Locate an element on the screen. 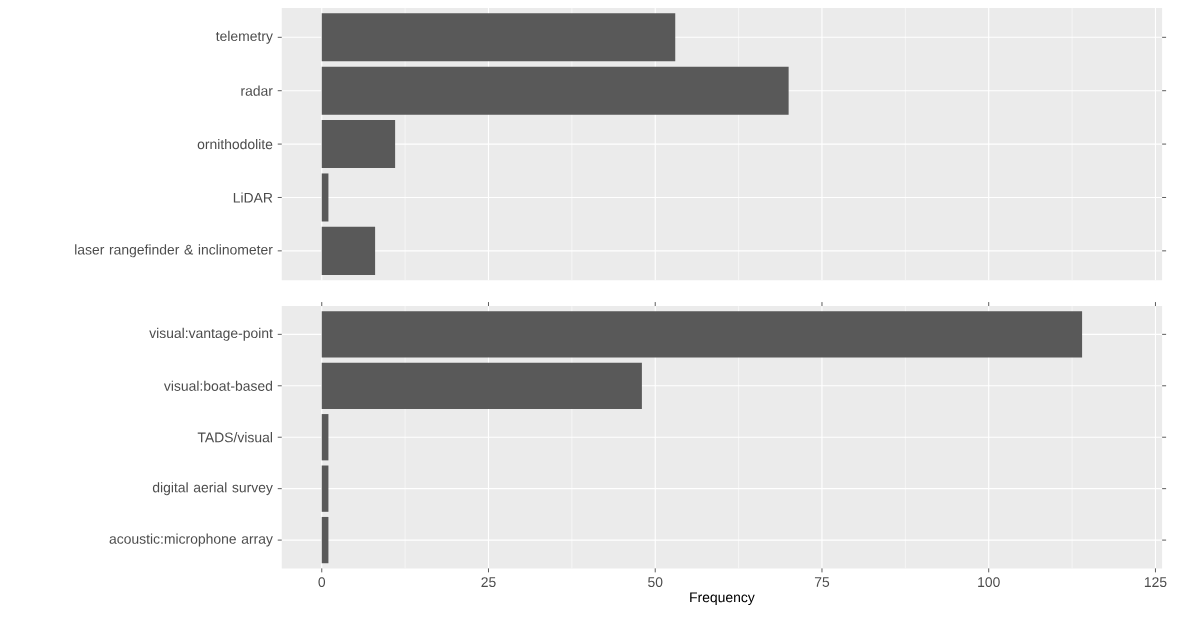 This screenshot has width=1180, height=642. y-tick-label: visual:boat-based is located at coordinates (218, 385).